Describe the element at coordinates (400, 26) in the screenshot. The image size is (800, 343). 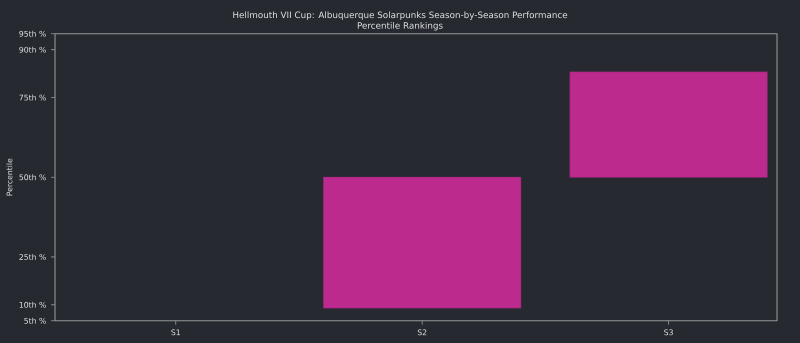
I see `chart-subtitle: Percentile Rankings` at that location.